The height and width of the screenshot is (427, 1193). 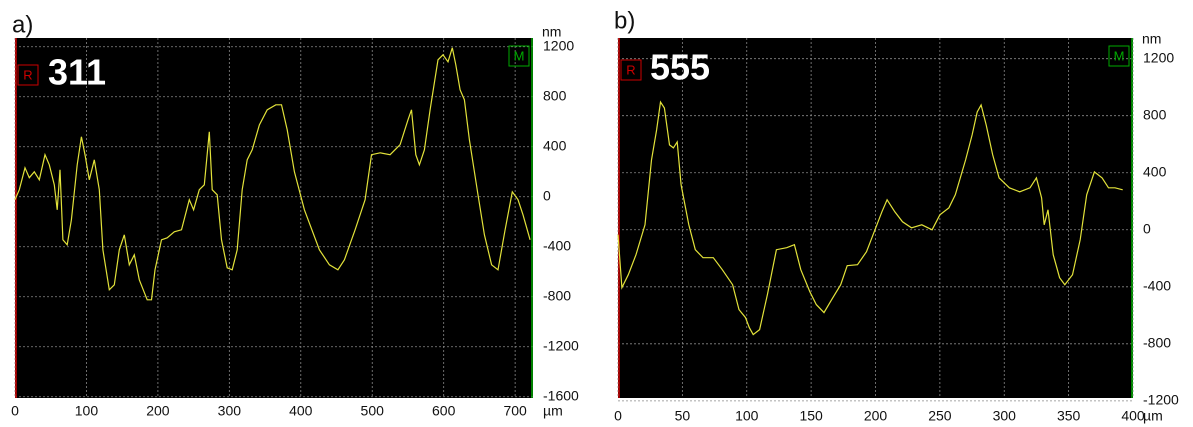 I want to click on x-tick-label: 250, so click(x=940, y=416).